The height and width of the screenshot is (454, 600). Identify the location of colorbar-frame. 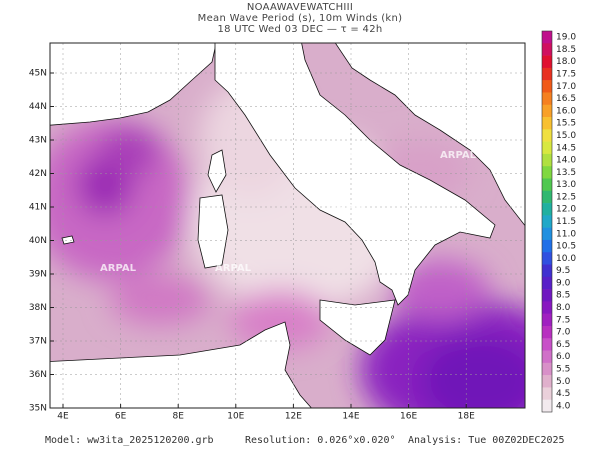
(547, 221).